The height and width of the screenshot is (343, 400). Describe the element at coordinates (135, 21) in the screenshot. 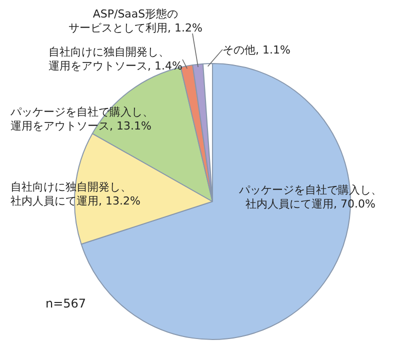

I see `slice-label: ASP/SaaS形態のサービスとして利用, 1.2%` at that location.